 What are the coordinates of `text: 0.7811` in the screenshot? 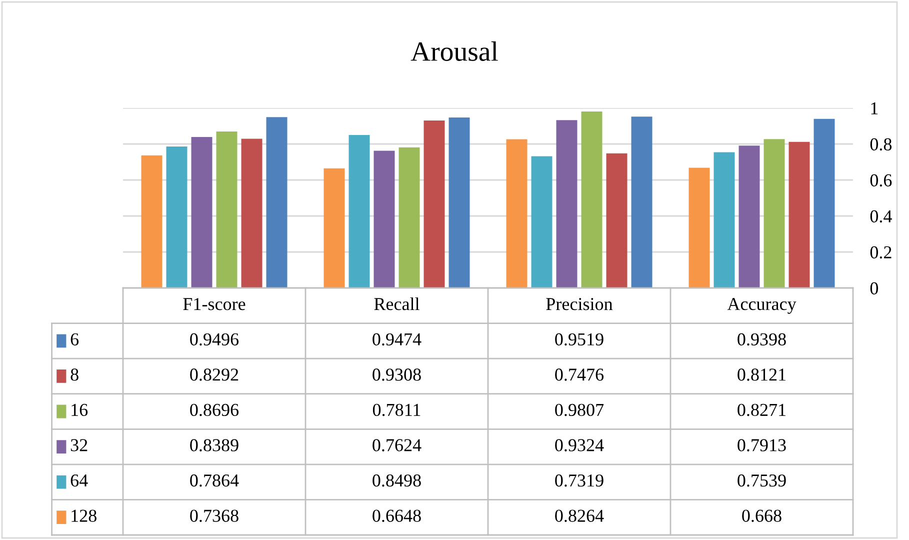 It's located at (396, 410).